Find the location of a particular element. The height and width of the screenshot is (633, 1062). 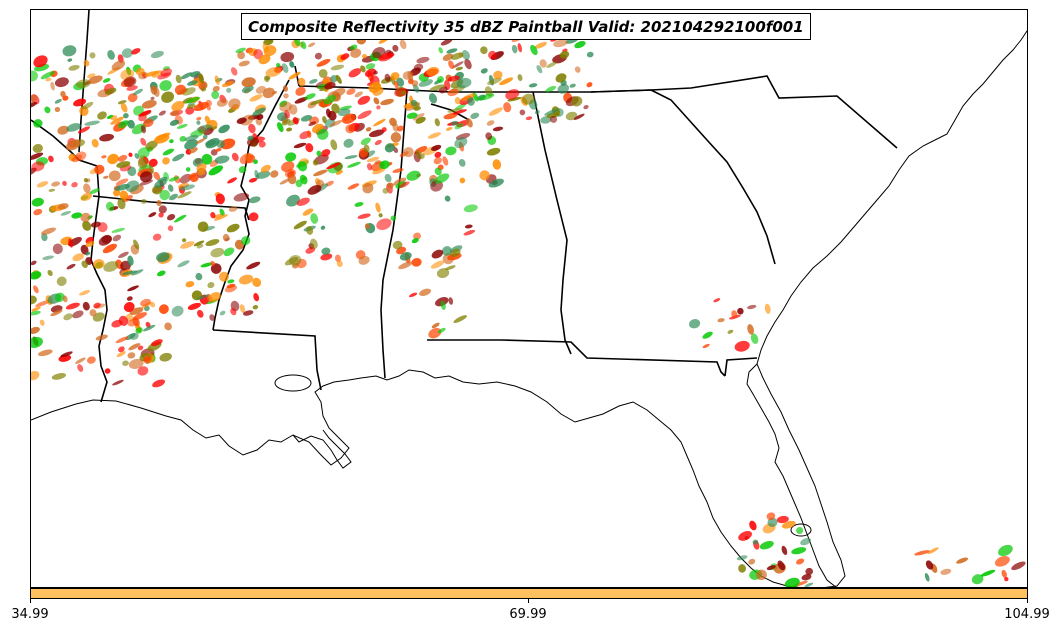

colorbar-label-mid: 69.99 is located at coordinates (528, 614).